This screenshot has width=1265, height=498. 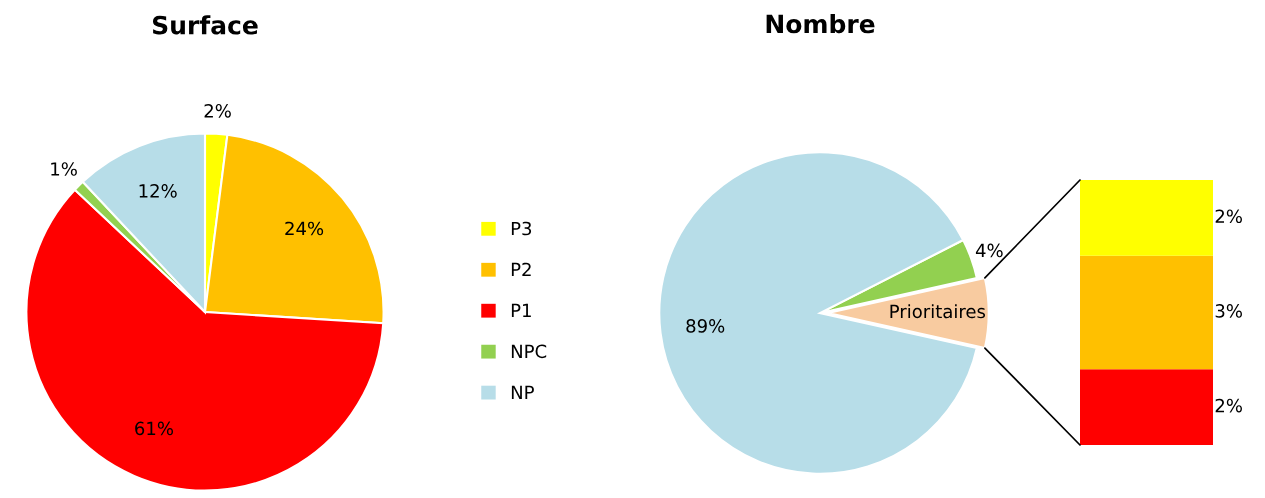 I want to click on legend-label: NP, so click(x=522, y=392).